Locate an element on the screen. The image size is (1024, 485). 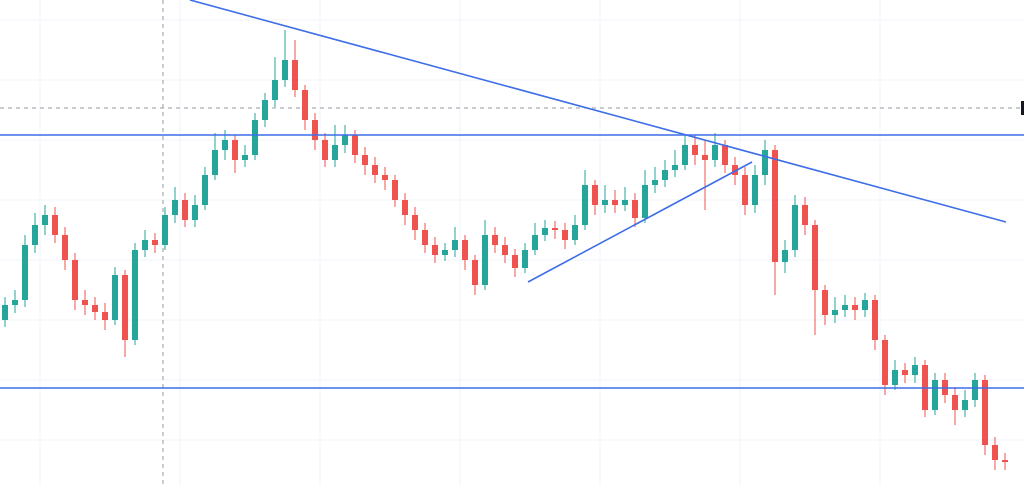
trend-line is located at coordinates (640, 222).